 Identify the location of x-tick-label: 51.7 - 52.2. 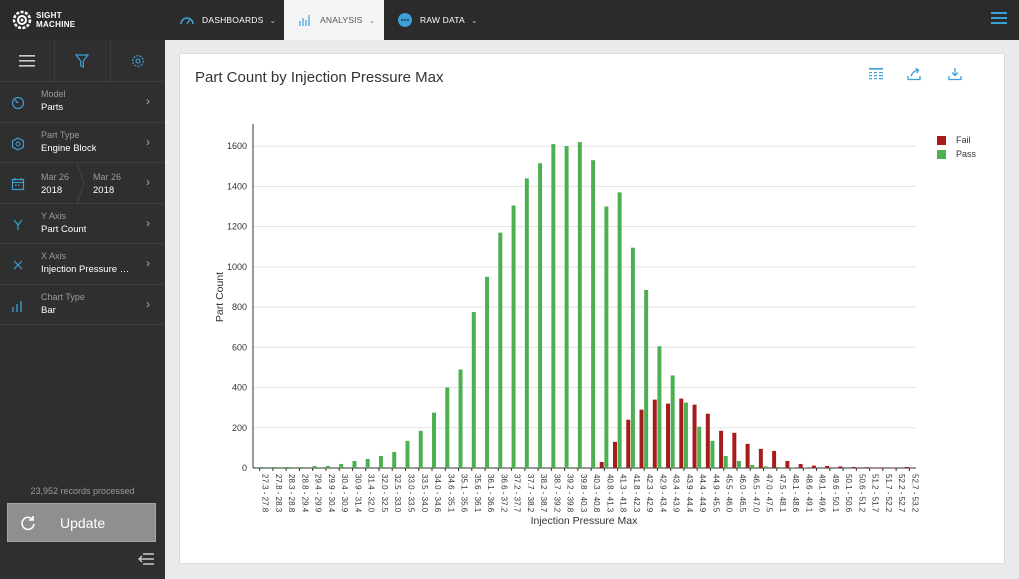
(888, 493).